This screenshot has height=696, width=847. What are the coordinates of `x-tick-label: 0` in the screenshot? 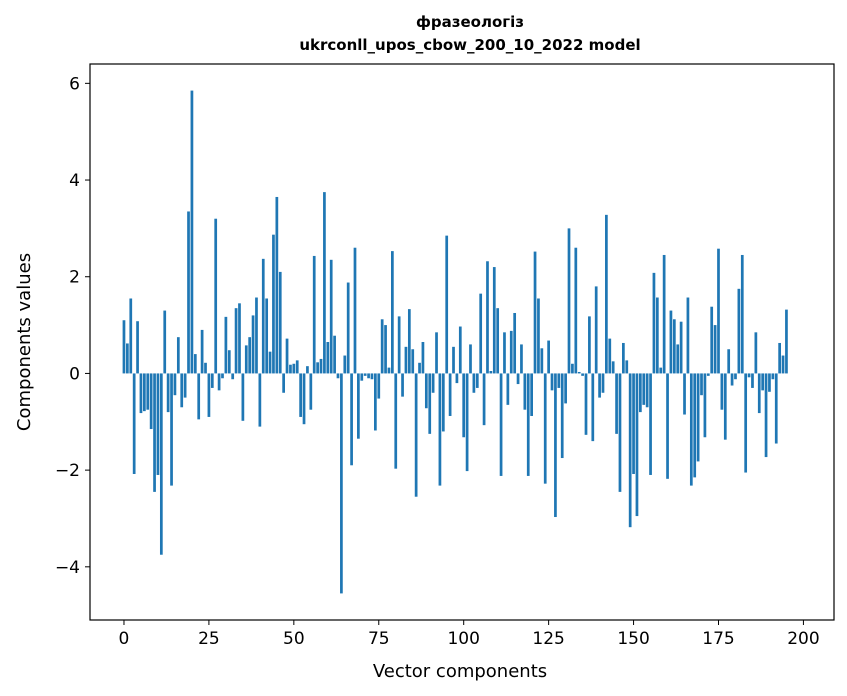 It's located at (124, 639).